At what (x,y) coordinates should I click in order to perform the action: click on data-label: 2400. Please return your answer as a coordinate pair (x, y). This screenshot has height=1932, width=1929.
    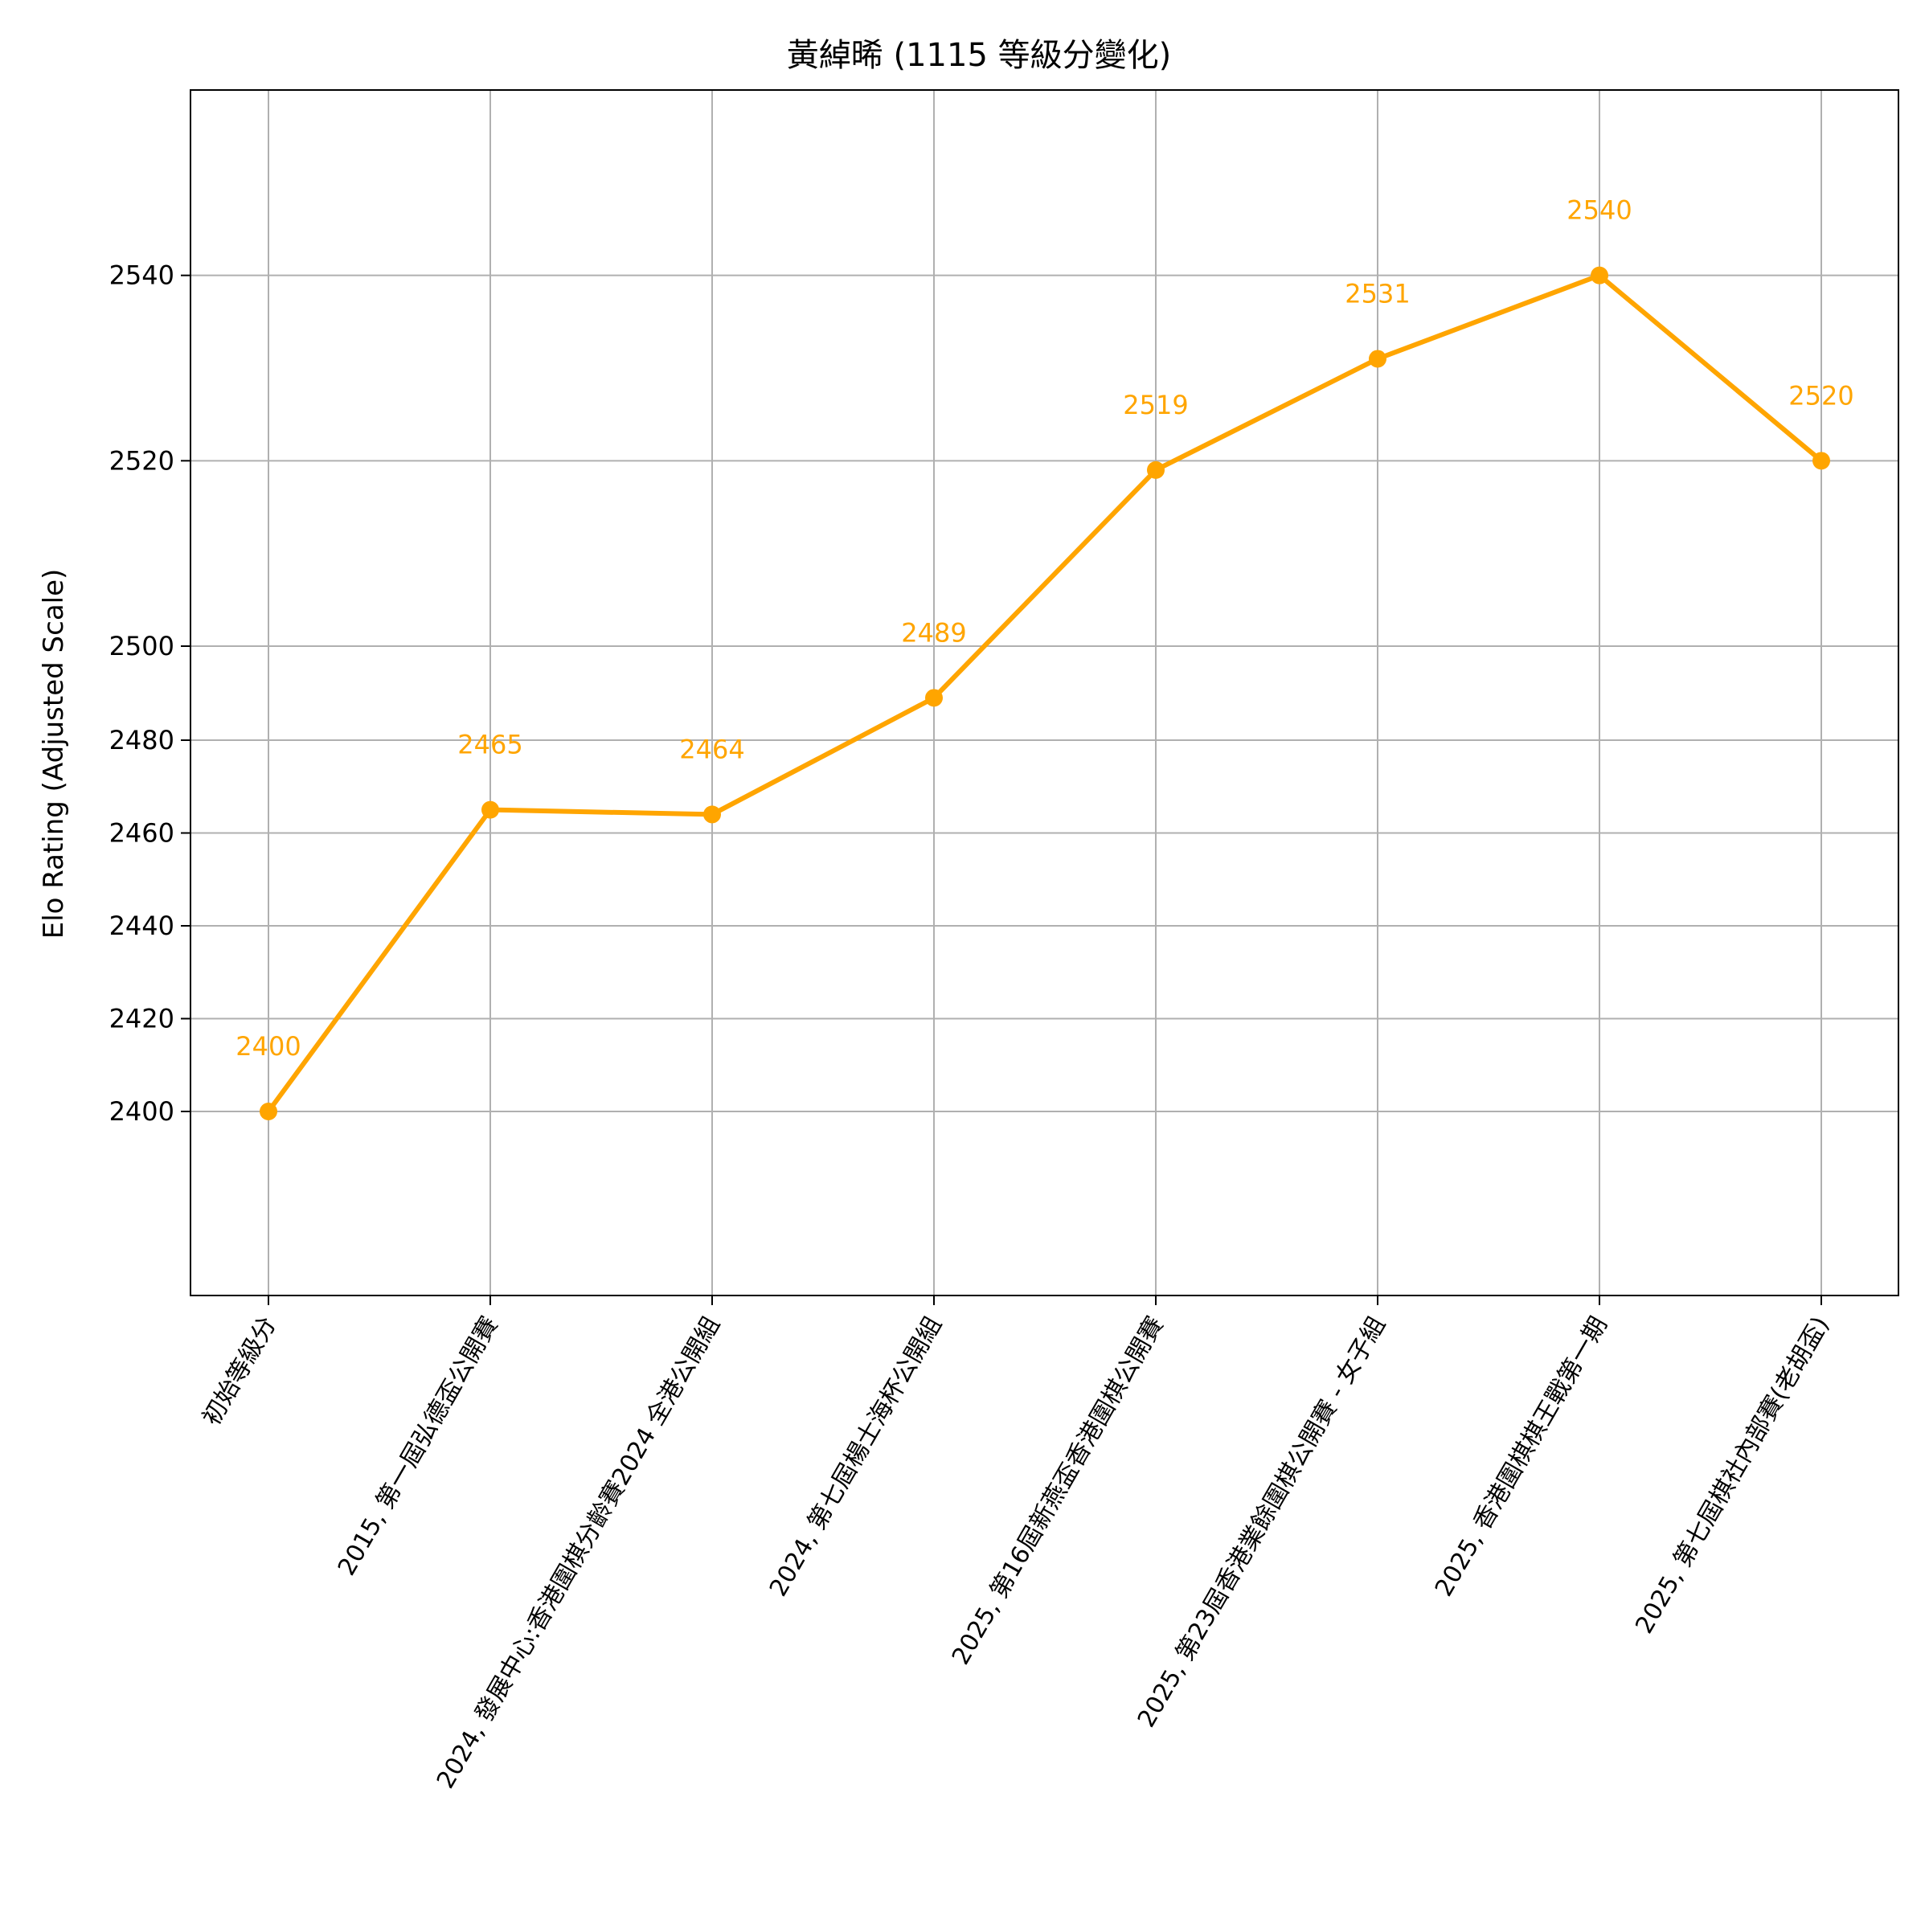
    Looking at the image, I should click on (268, 1046).